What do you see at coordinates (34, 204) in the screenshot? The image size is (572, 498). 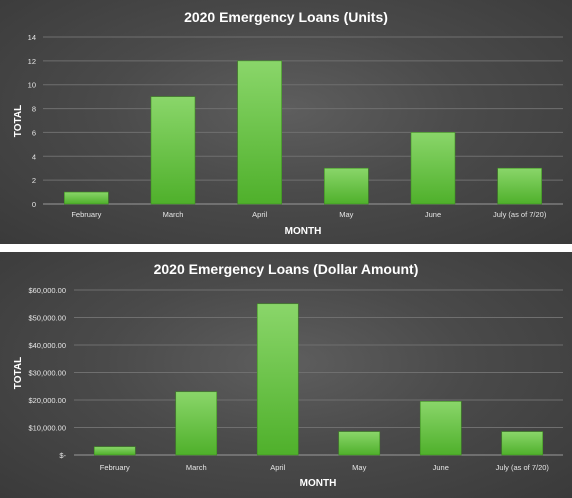 I see `y-tick-label: 0` at bounding box center [34, 204].